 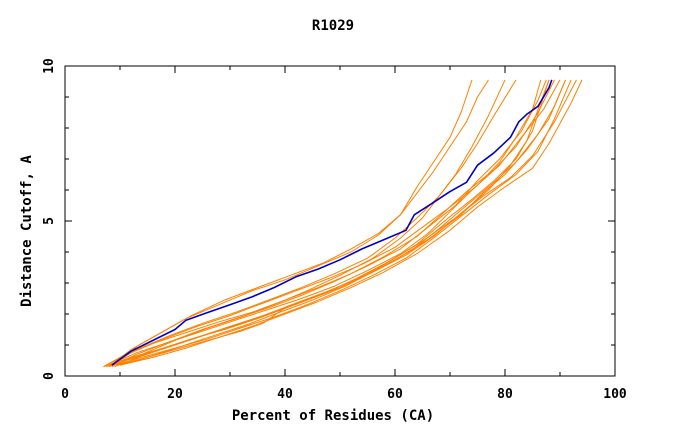 What do you see at coordinates (49, 66) in the screenshot?
I see `y-tick-label: 10` at bounding box center [49, 66].